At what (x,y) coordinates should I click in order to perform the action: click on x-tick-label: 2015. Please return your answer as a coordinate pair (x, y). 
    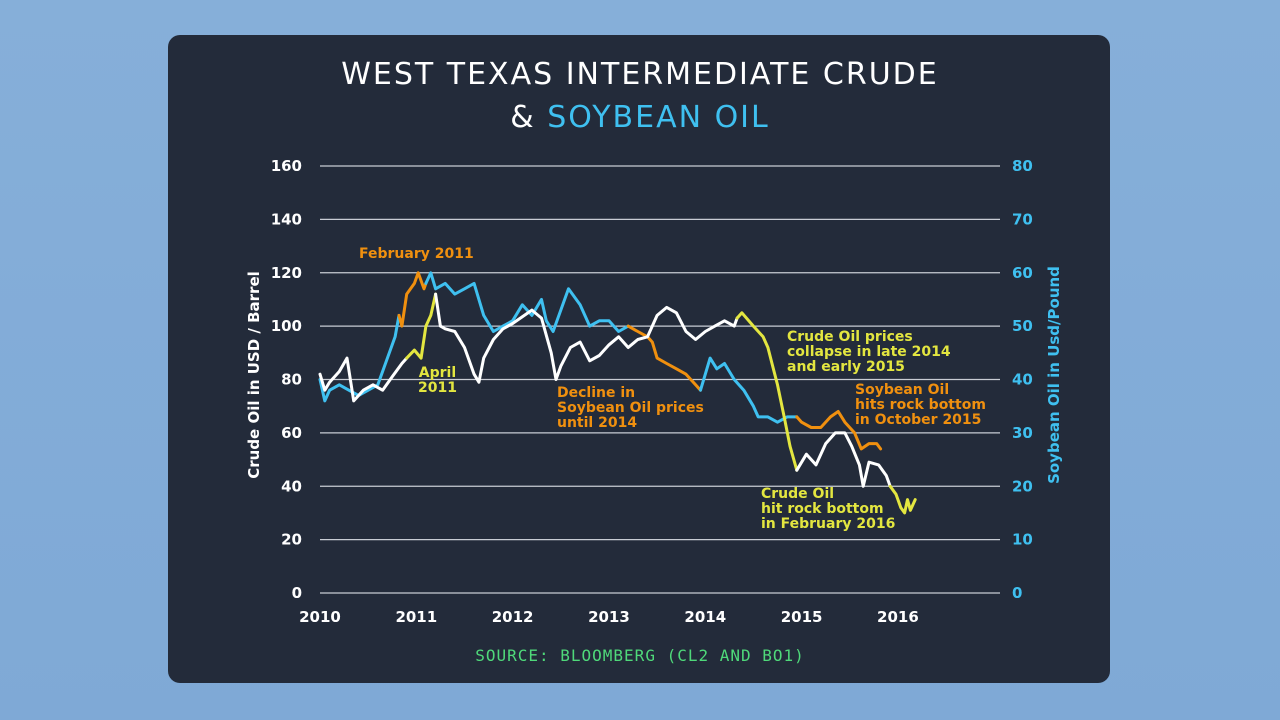
    Looking at the image, I should click on (802, 617).